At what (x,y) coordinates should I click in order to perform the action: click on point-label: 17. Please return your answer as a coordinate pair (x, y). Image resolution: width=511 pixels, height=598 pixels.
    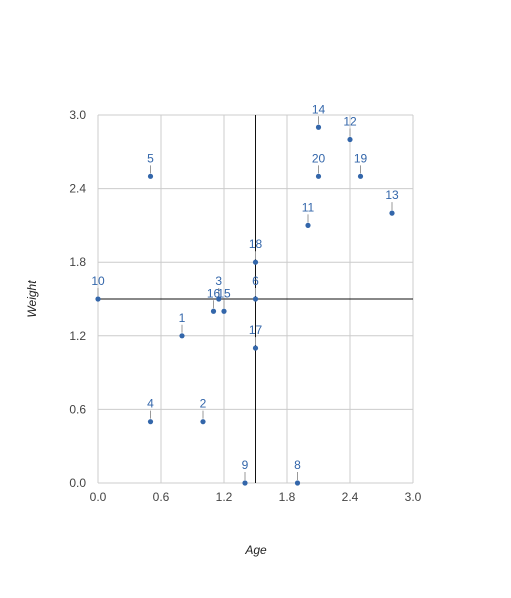
    Looking at the image, I should click on (256, 330).